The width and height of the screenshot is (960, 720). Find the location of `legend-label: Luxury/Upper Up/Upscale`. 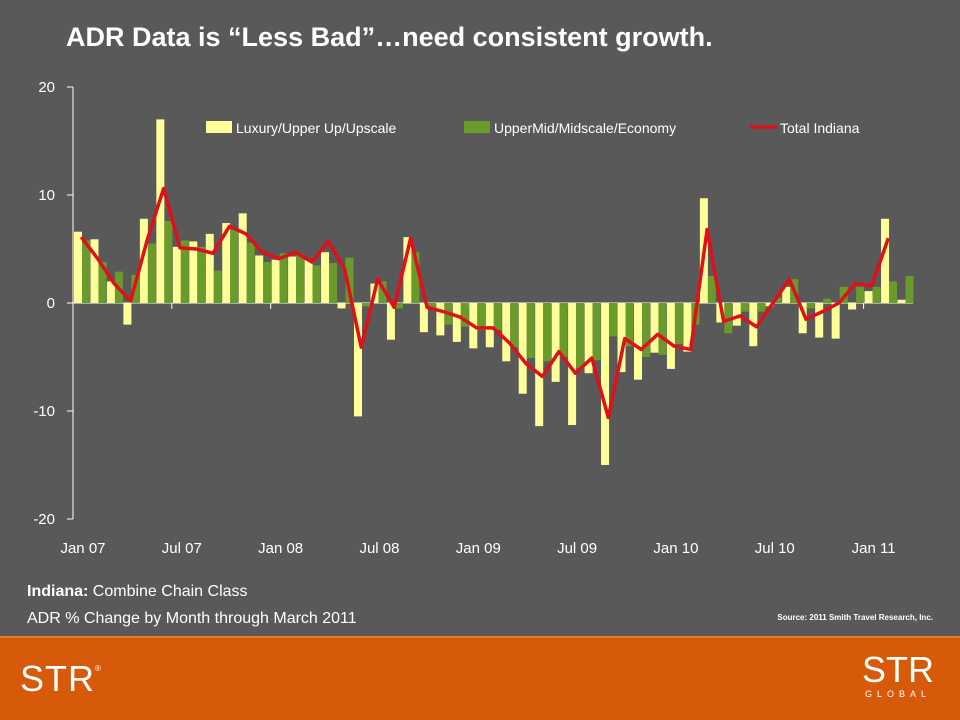

legend-label: Luxury/Upper Up/Upscale is located at coordinates (316, 128).